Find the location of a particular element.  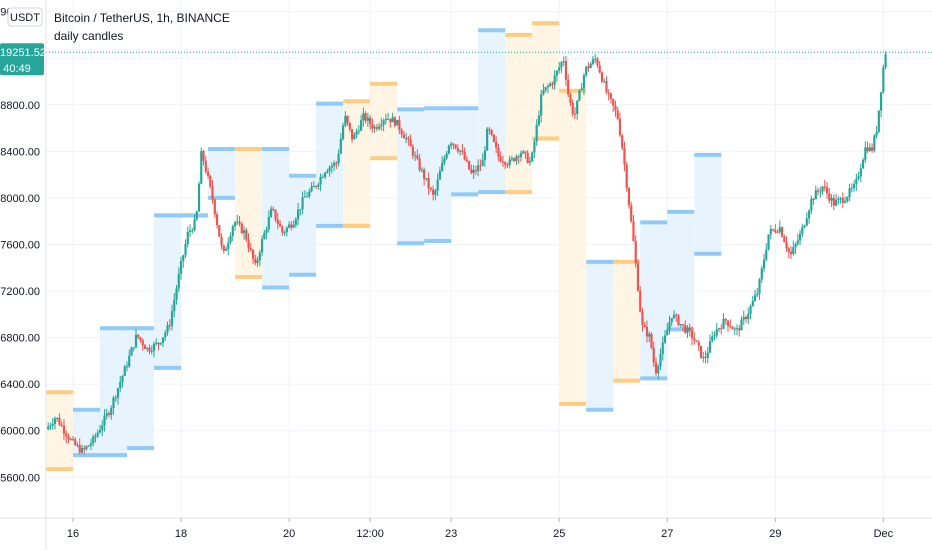

currency-badge is located at coordinates (25, 17).